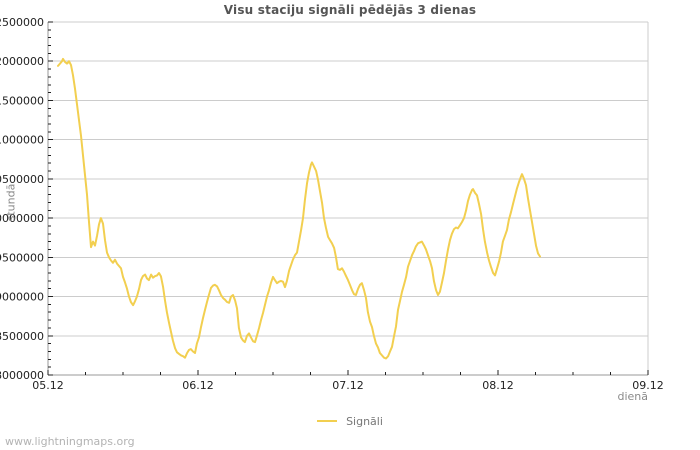 The image size is (700, 450). What do you see at coordinates (498, 385) in the screenshot?
I see `x-tick-label: 08.12` at bounding box center [498, 385].